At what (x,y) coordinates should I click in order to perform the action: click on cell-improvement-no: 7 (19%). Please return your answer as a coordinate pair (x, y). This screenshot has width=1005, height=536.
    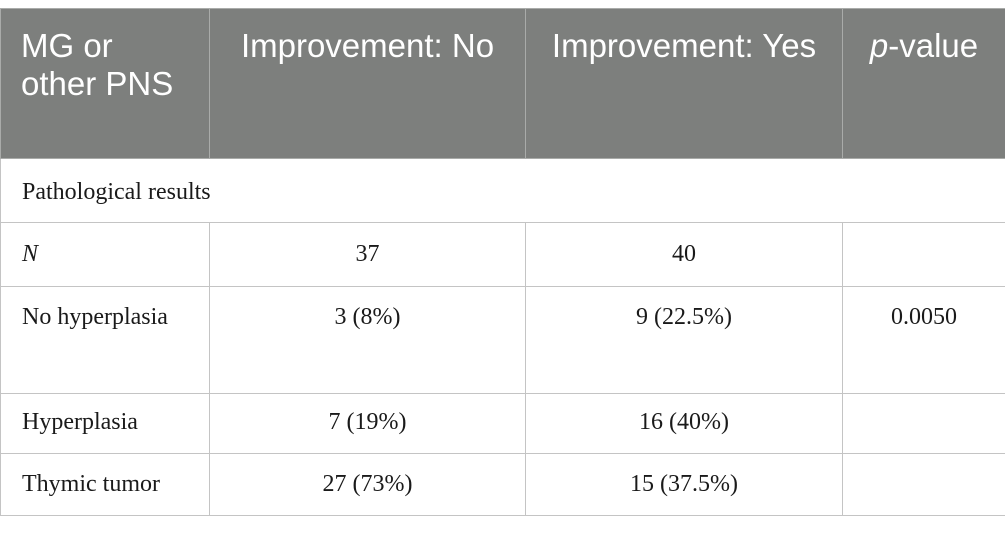
    Looking at the image, I should click on (367, 423).